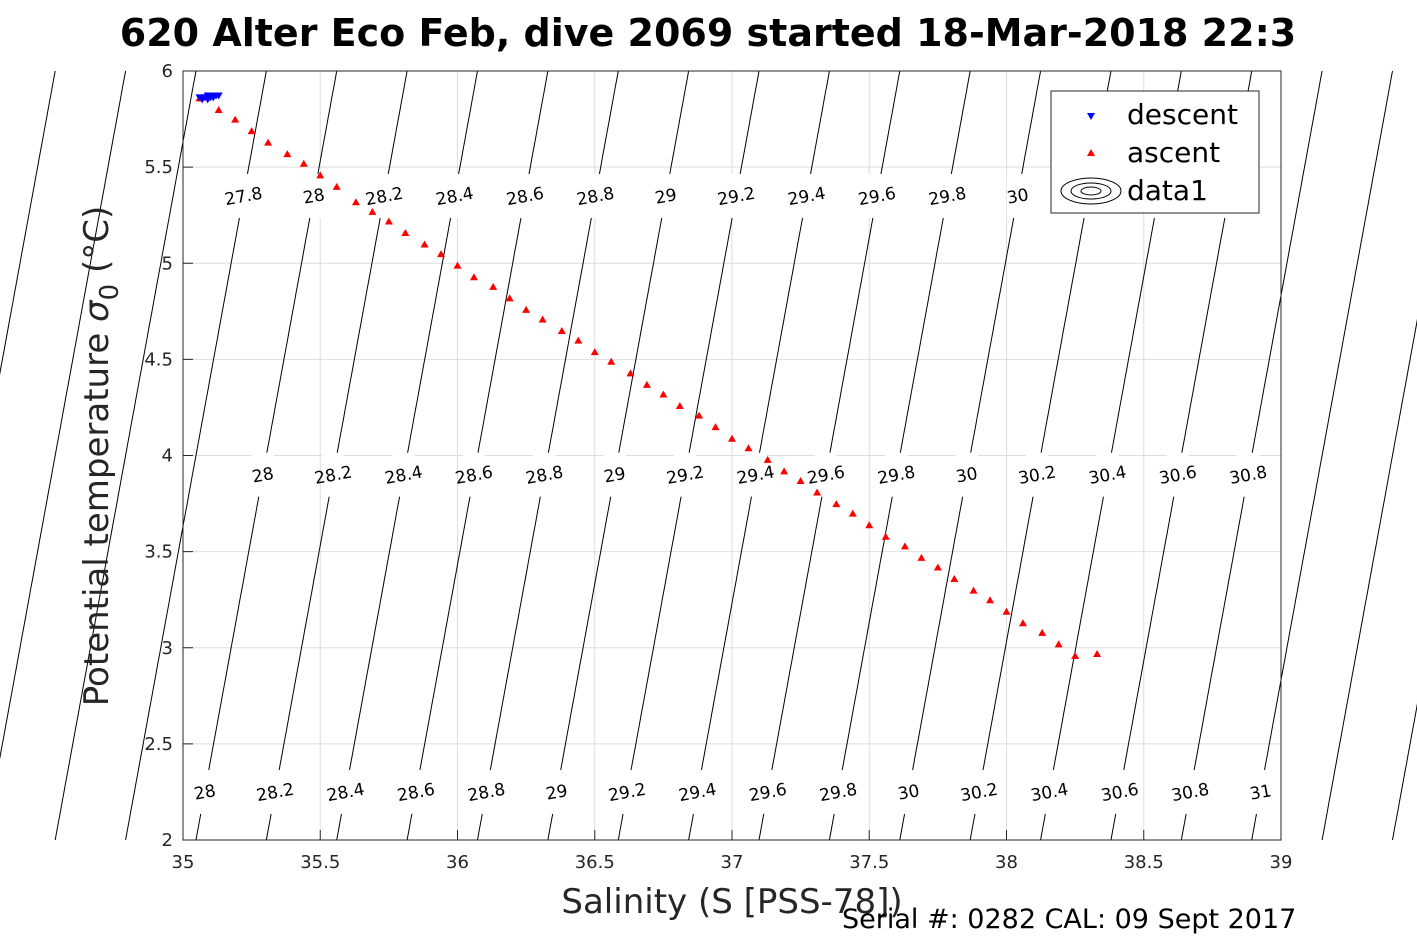 This screenshot has height=945, width=1417. Describe the element at coordinates (158, 167) in the screenshot. I see `y-tick-label: 5.5` at that location.